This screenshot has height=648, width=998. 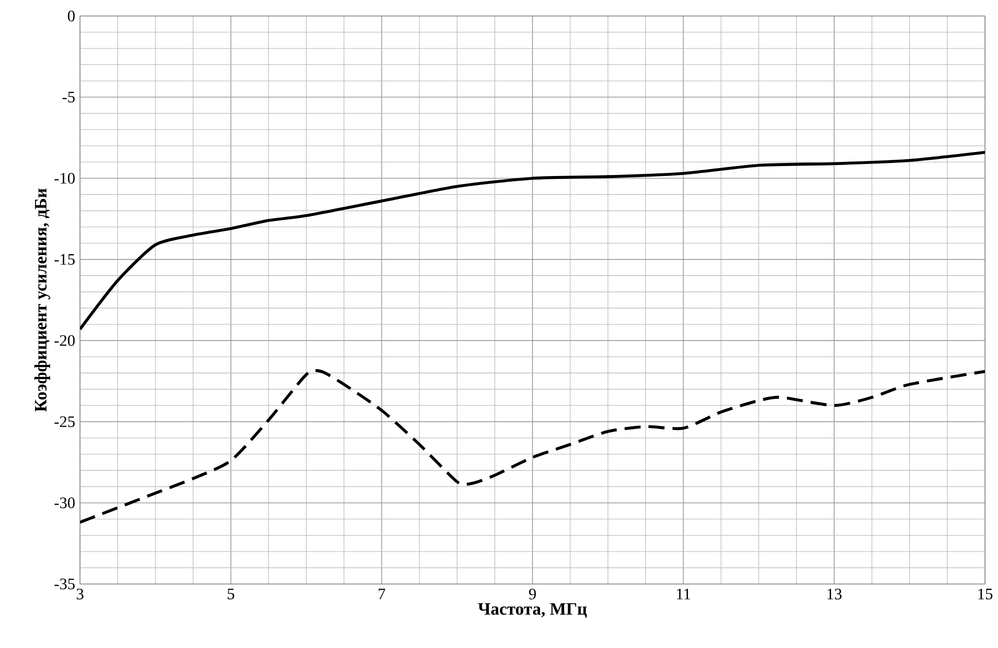 What do you see at coordinates (64, 259) in the screenshot?
I see `y-tick-label: -15` at bounding box center [64, 259].